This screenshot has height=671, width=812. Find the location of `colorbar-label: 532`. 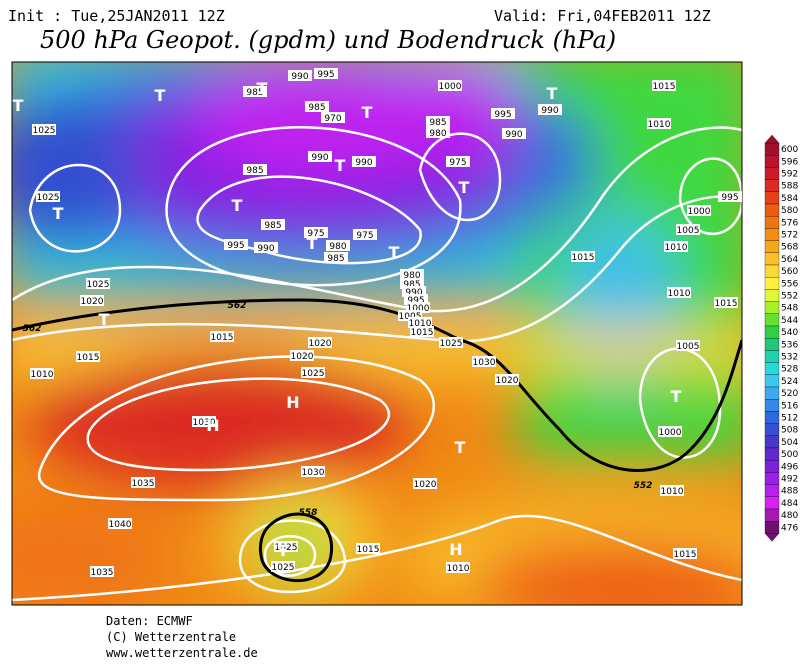

colorbar-label: 532 is located at coordinates (789, 358).